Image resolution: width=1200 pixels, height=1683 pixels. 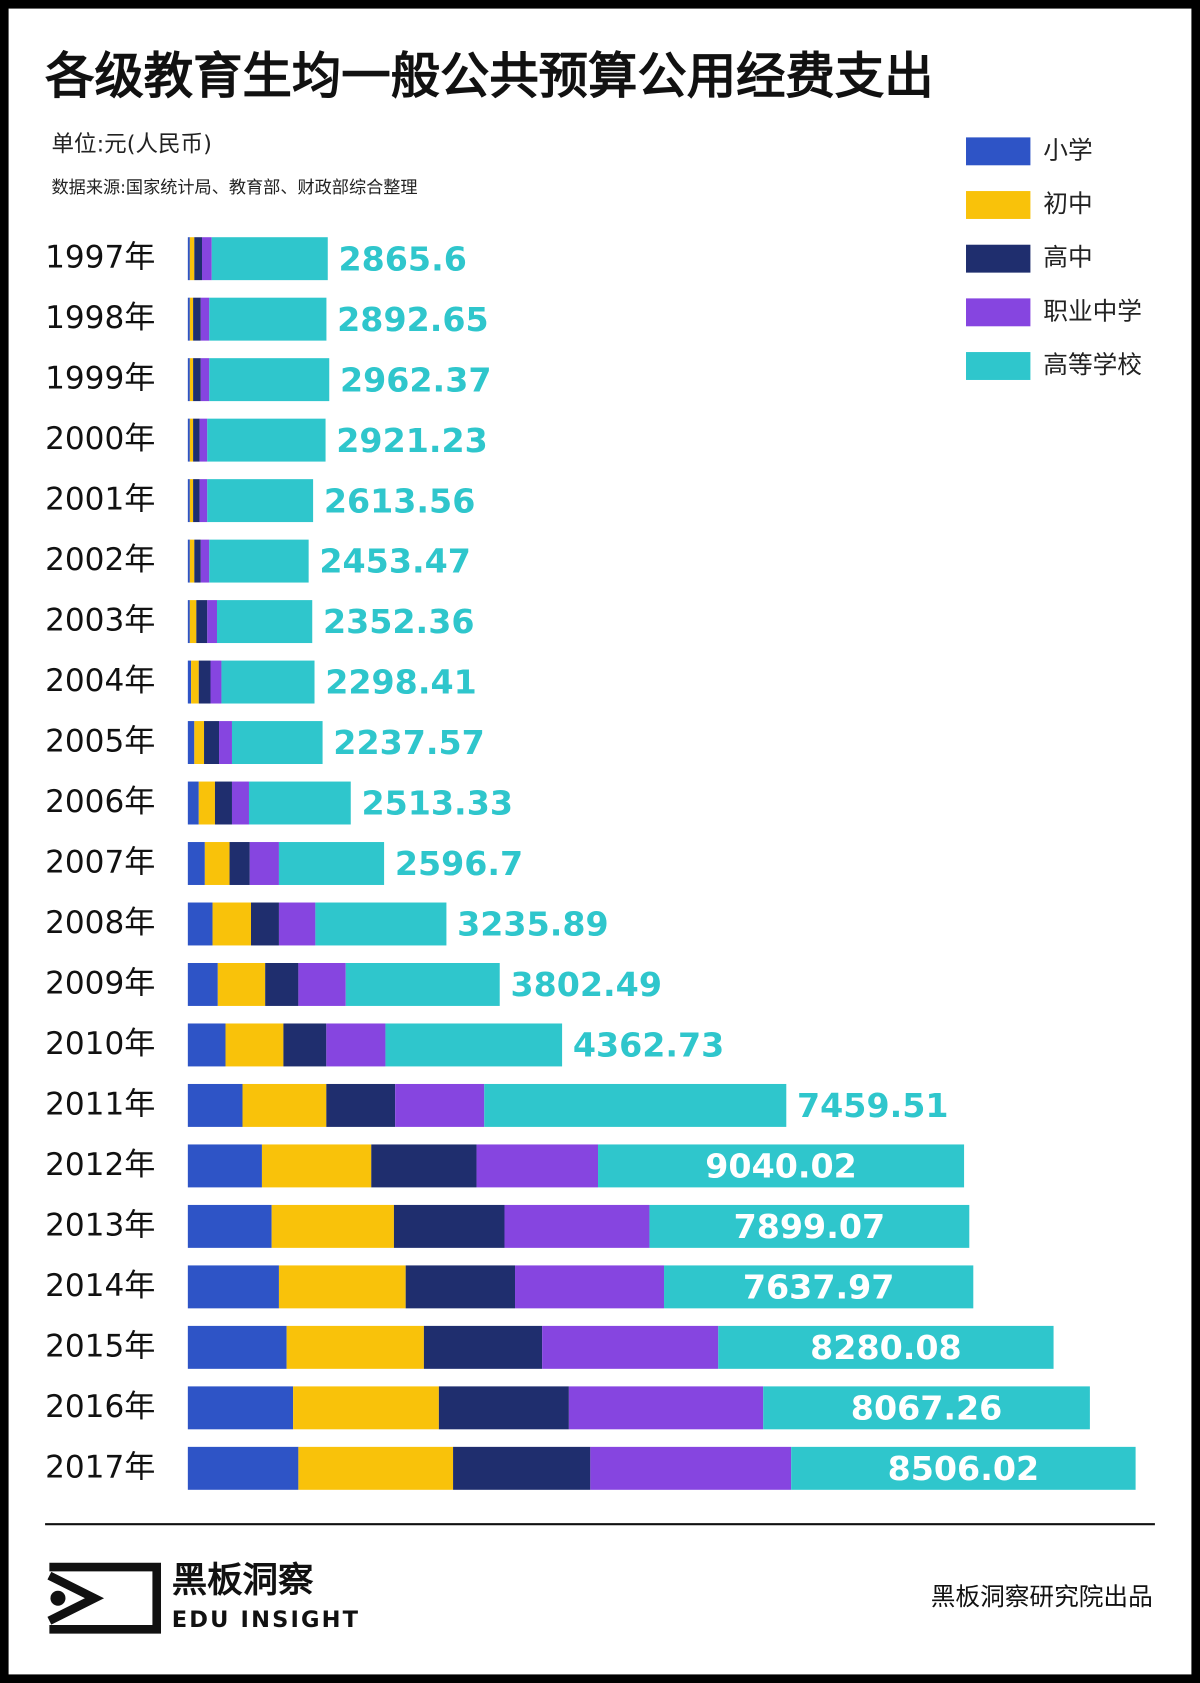 What do you see at coordinates (413, 319) in the screenshot?
I see `value-label: 2892.65` at bounding box center [413, 319].